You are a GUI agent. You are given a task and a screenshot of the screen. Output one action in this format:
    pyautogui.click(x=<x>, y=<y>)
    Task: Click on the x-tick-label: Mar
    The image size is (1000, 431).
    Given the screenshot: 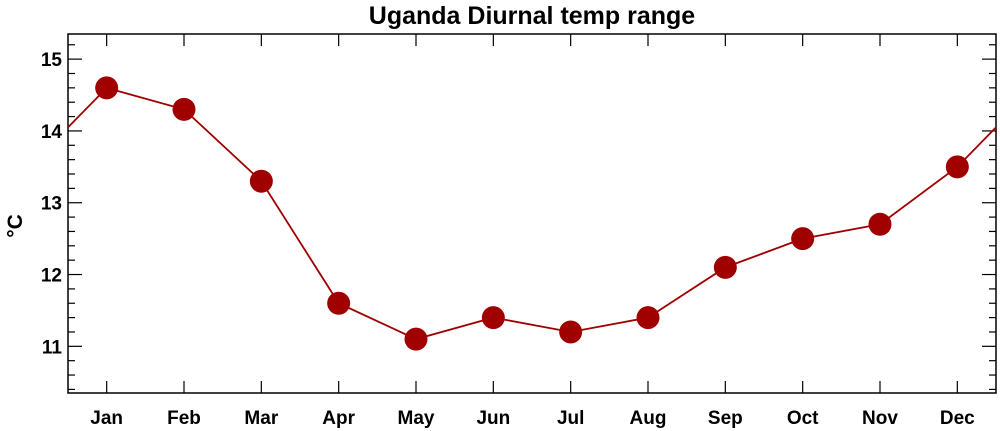 What is the action you would take?
    pyautogui.click(x=261, y=418)
    